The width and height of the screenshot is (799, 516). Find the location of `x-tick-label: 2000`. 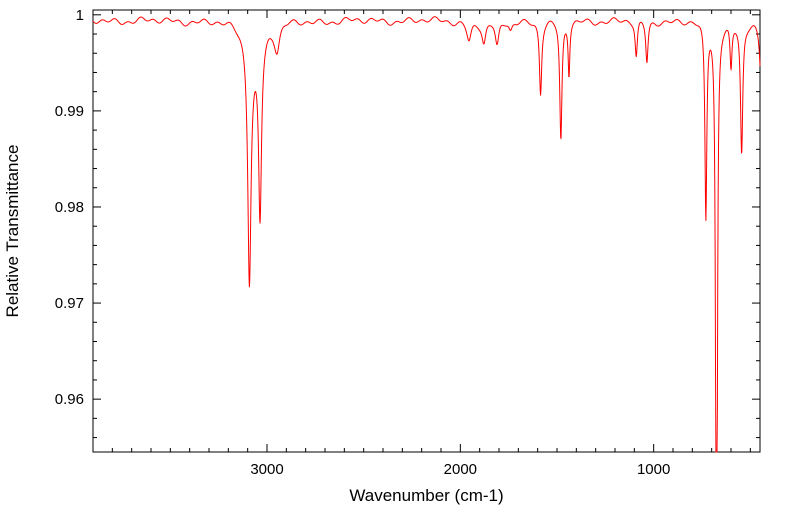

x-tick-label: 2000 is located at coordinates (460, 469).